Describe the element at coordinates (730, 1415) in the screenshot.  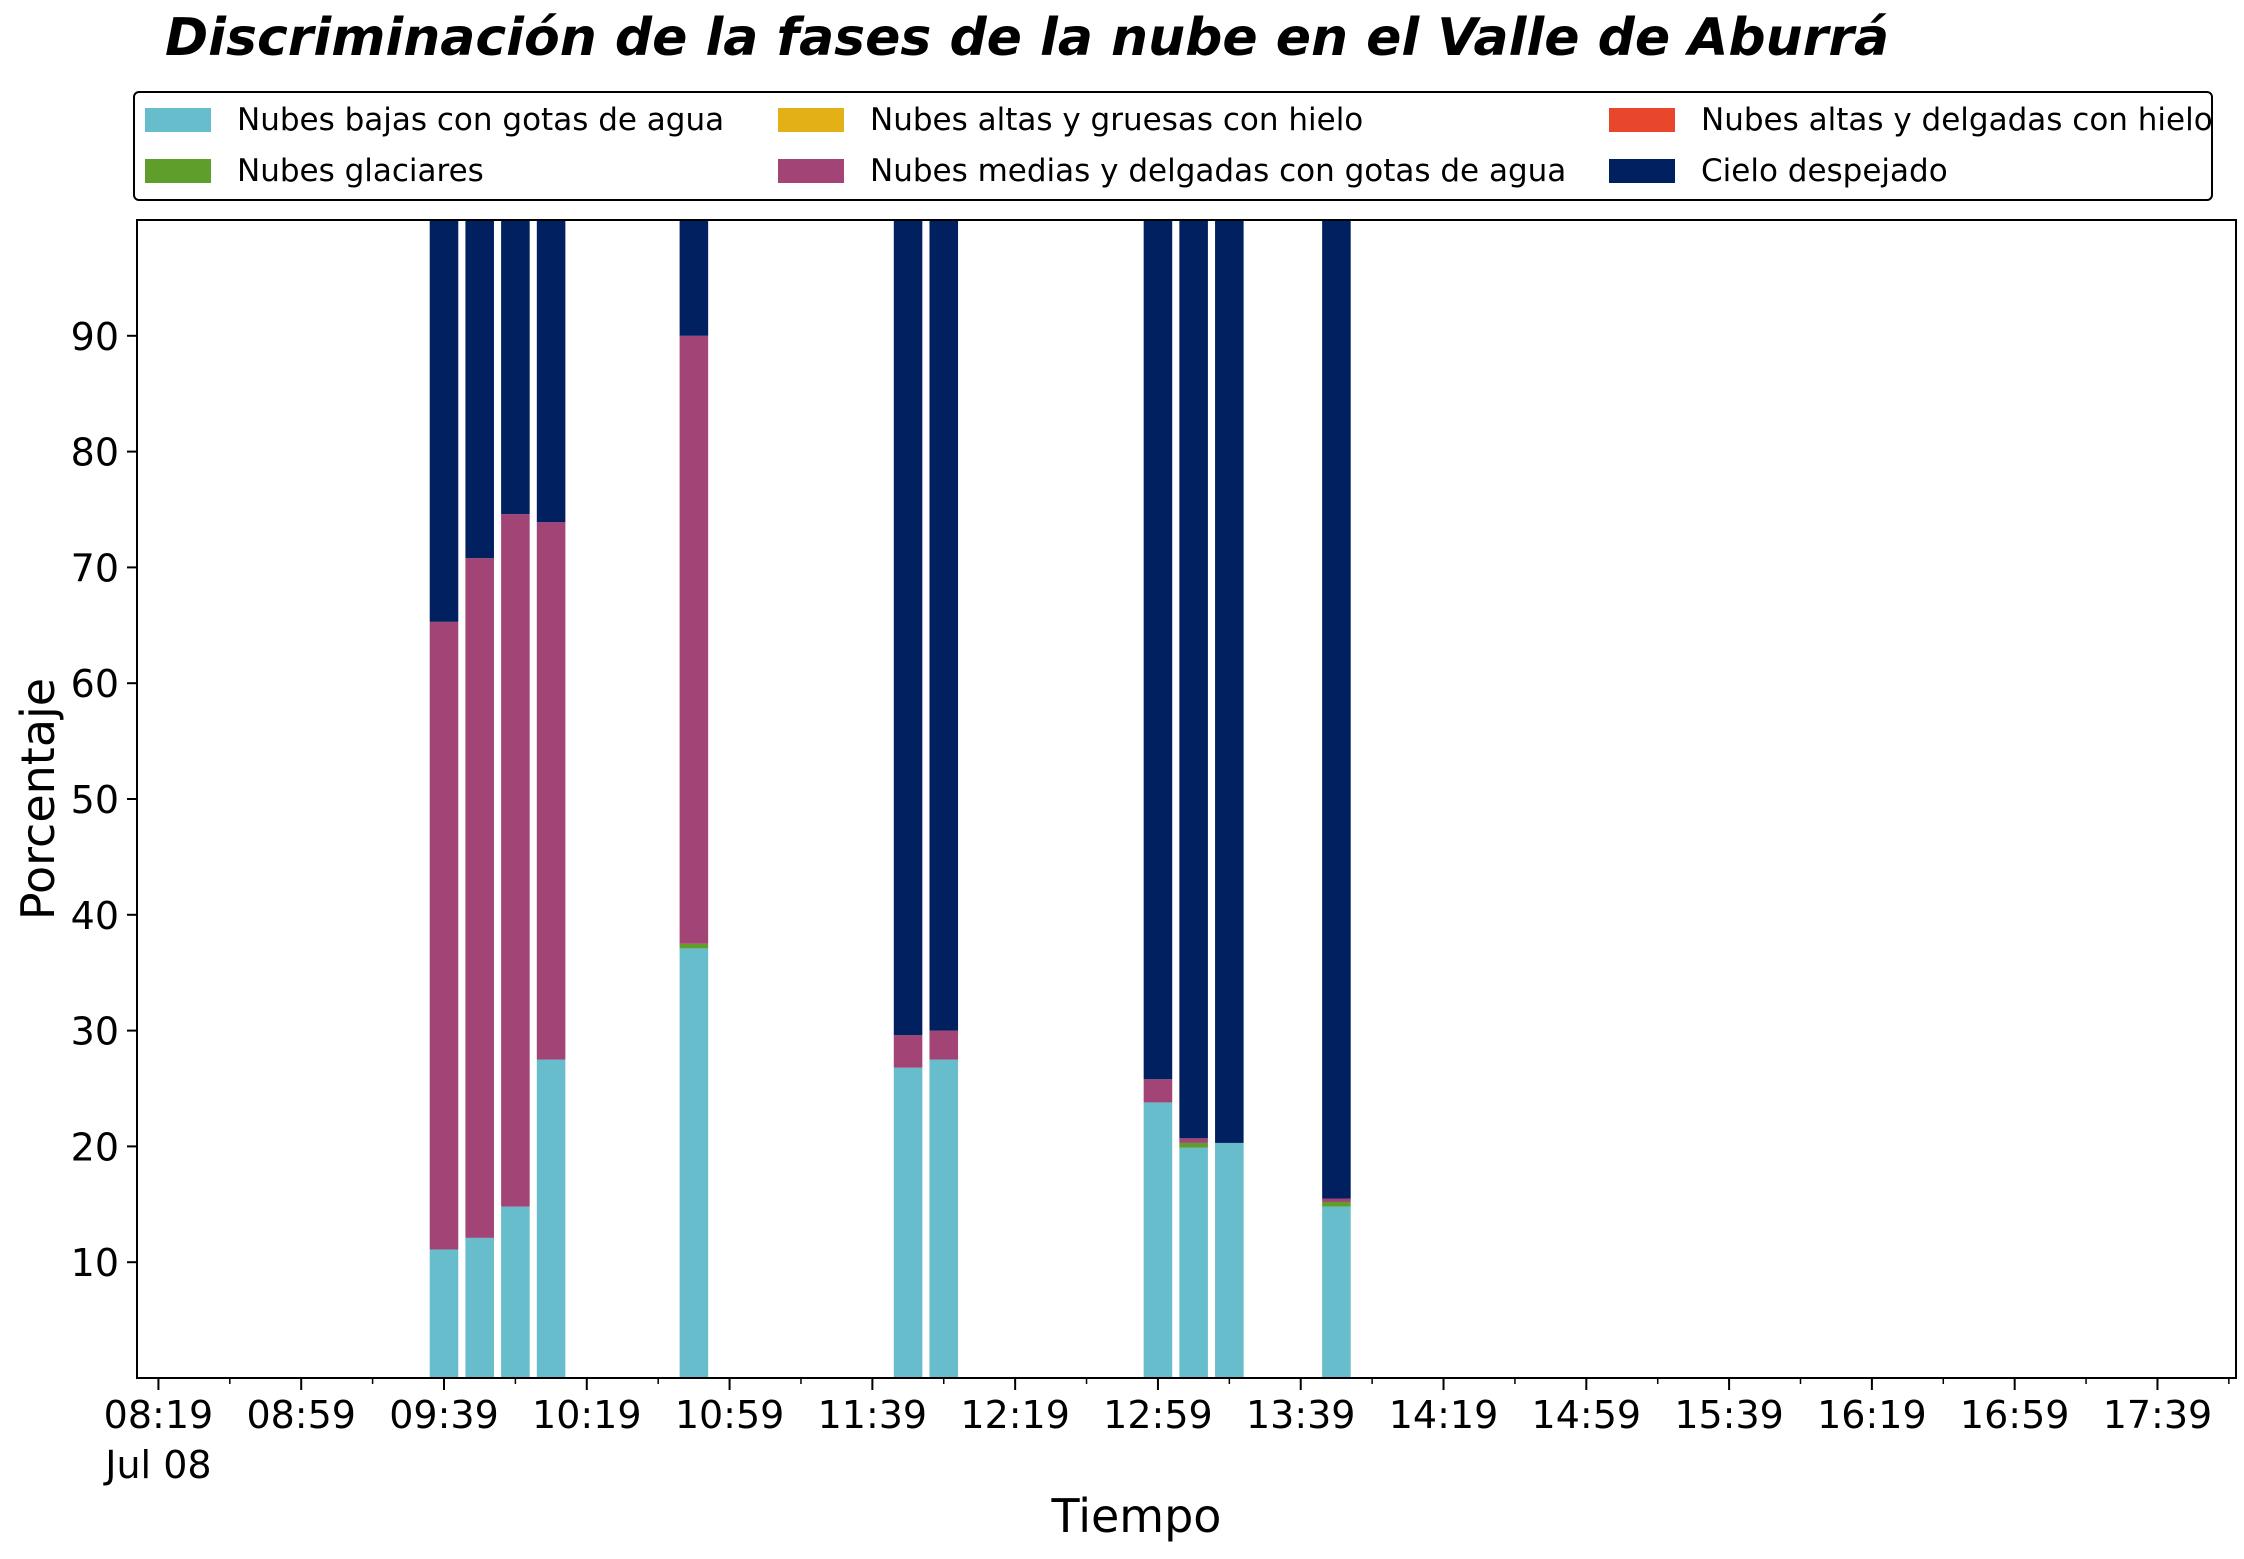
I see `x-tick-label: 10:59` at that location.